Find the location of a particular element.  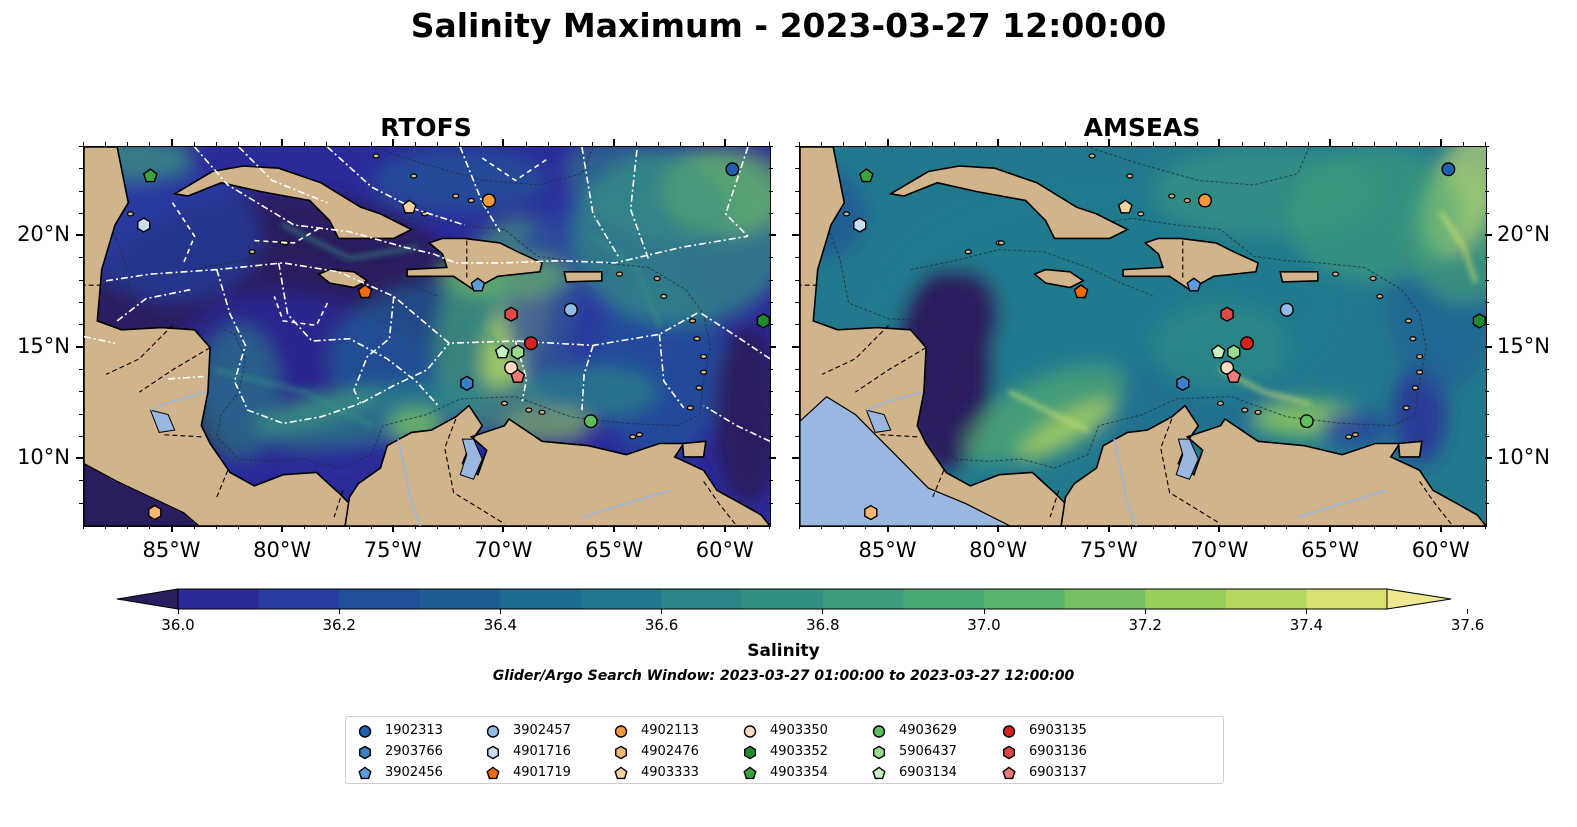

legend-label: 1902313 is located at coordinates (414, 730).